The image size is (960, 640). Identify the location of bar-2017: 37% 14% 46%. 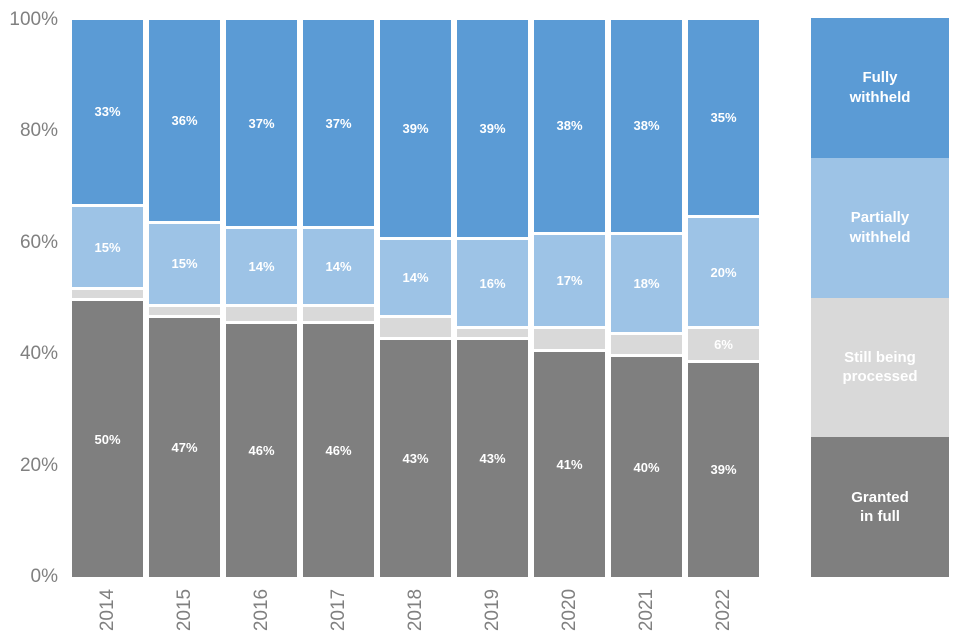
(338, 298).